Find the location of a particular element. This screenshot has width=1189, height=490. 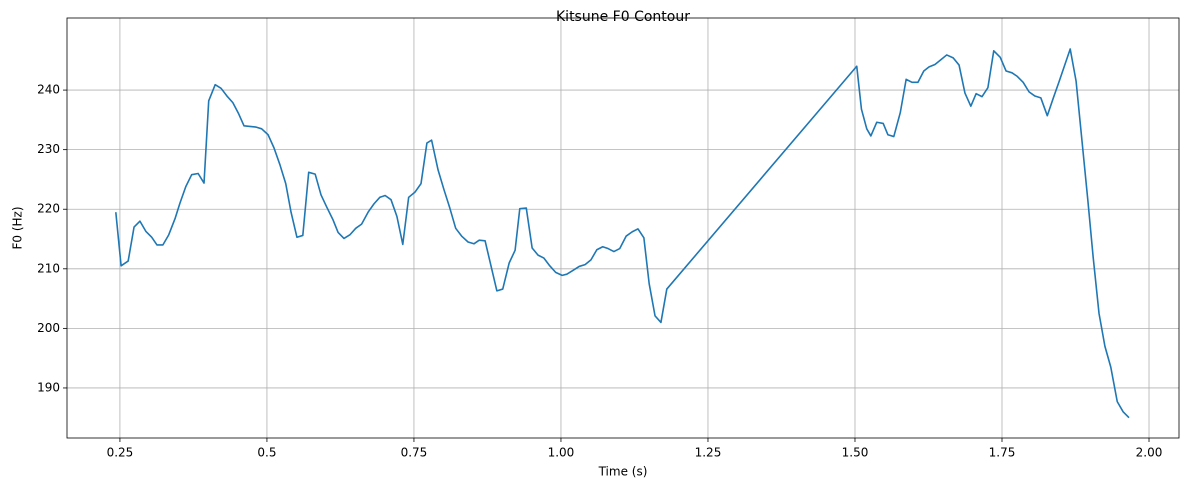

y-tick-label: 190 is located at coordinates (48, 387).